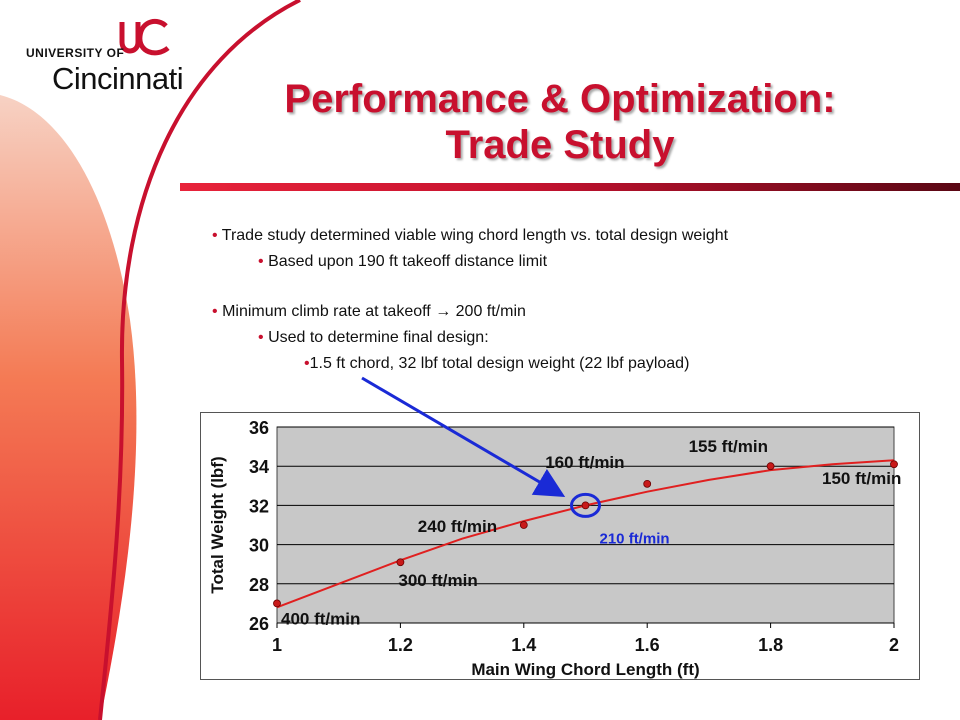 Image resolution: width=960 pixels, height=720 pixels. Describe the element at coordinates (570, 187) in the screenshot. I see `title-underline-bar` at that location.